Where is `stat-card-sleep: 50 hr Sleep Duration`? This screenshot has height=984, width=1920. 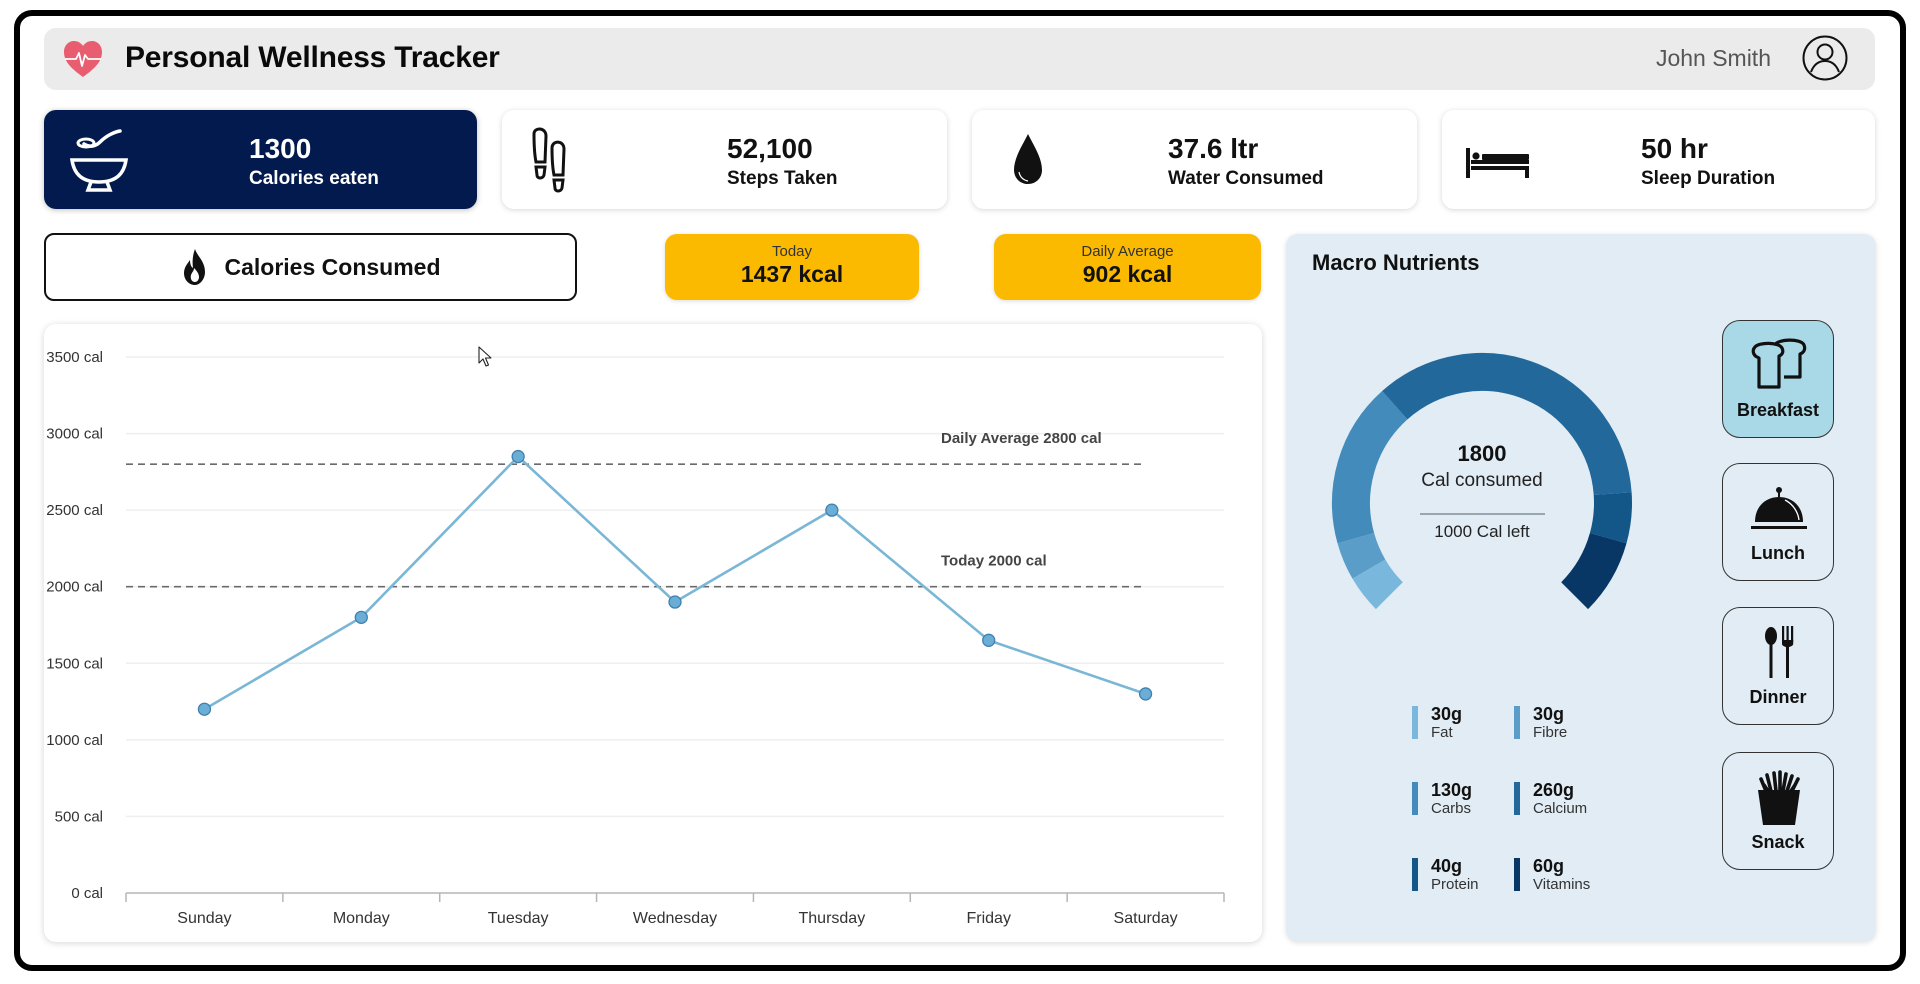 stat-card-sleep: 50 hr Sleep Duration is located at coordinates (1658, 159).